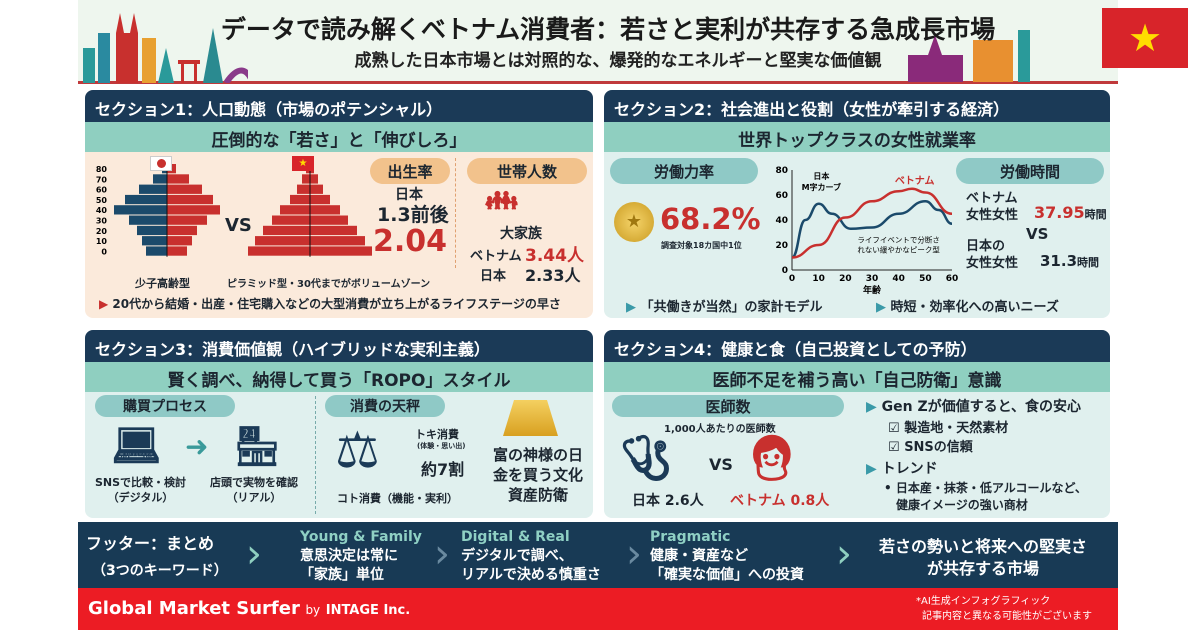  I want to click on age-tick-label: 40, so click(102, 210).